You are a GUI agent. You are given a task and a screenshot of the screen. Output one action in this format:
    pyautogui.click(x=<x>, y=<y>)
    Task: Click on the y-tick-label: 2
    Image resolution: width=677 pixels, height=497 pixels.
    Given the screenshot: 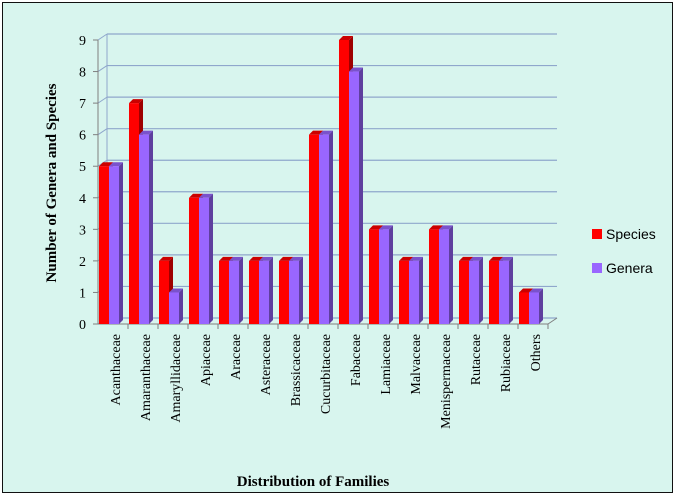 What is the action you would take?
    pyautogui.click(x=82, y=262)
    